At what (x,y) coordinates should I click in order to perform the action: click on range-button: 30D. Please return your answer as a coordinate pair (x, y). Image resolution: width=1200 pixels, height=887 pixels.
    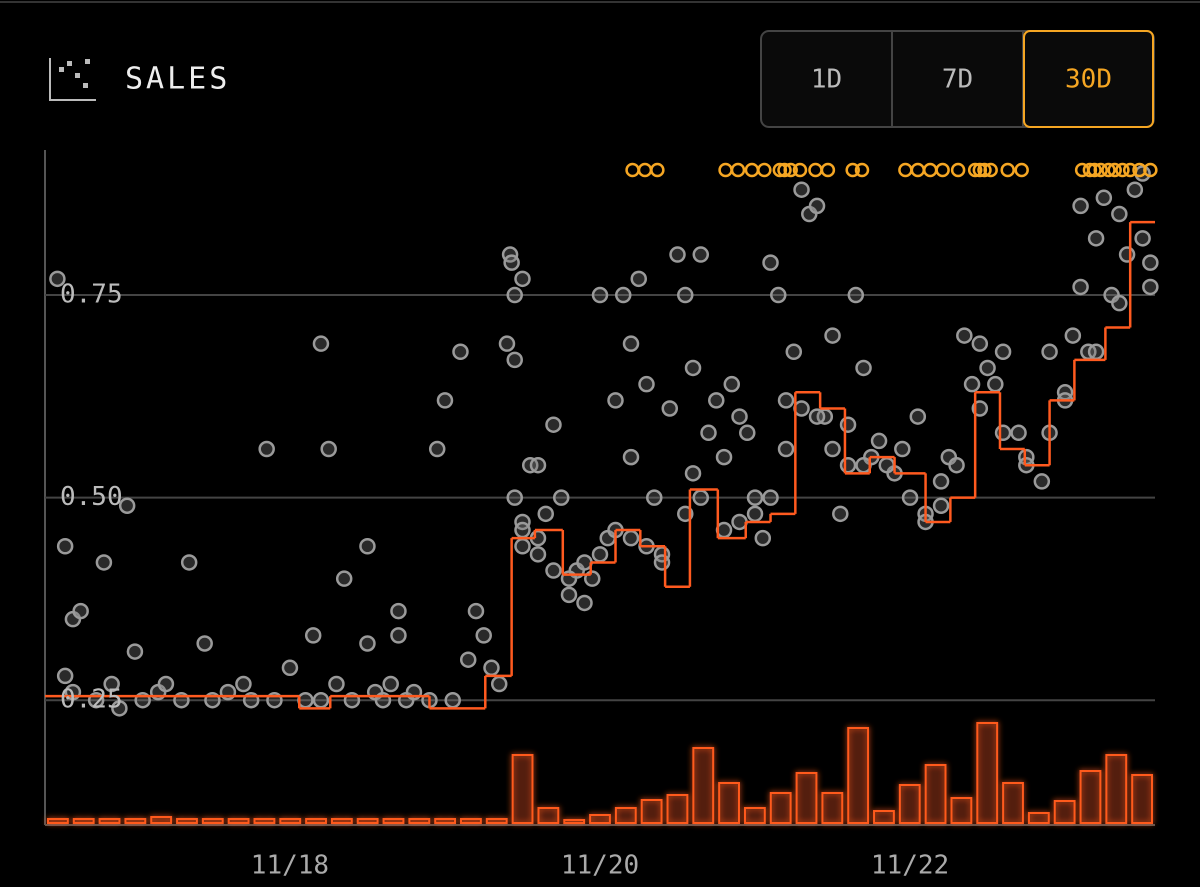
    Looking at the image, I should click on (1088, 80).